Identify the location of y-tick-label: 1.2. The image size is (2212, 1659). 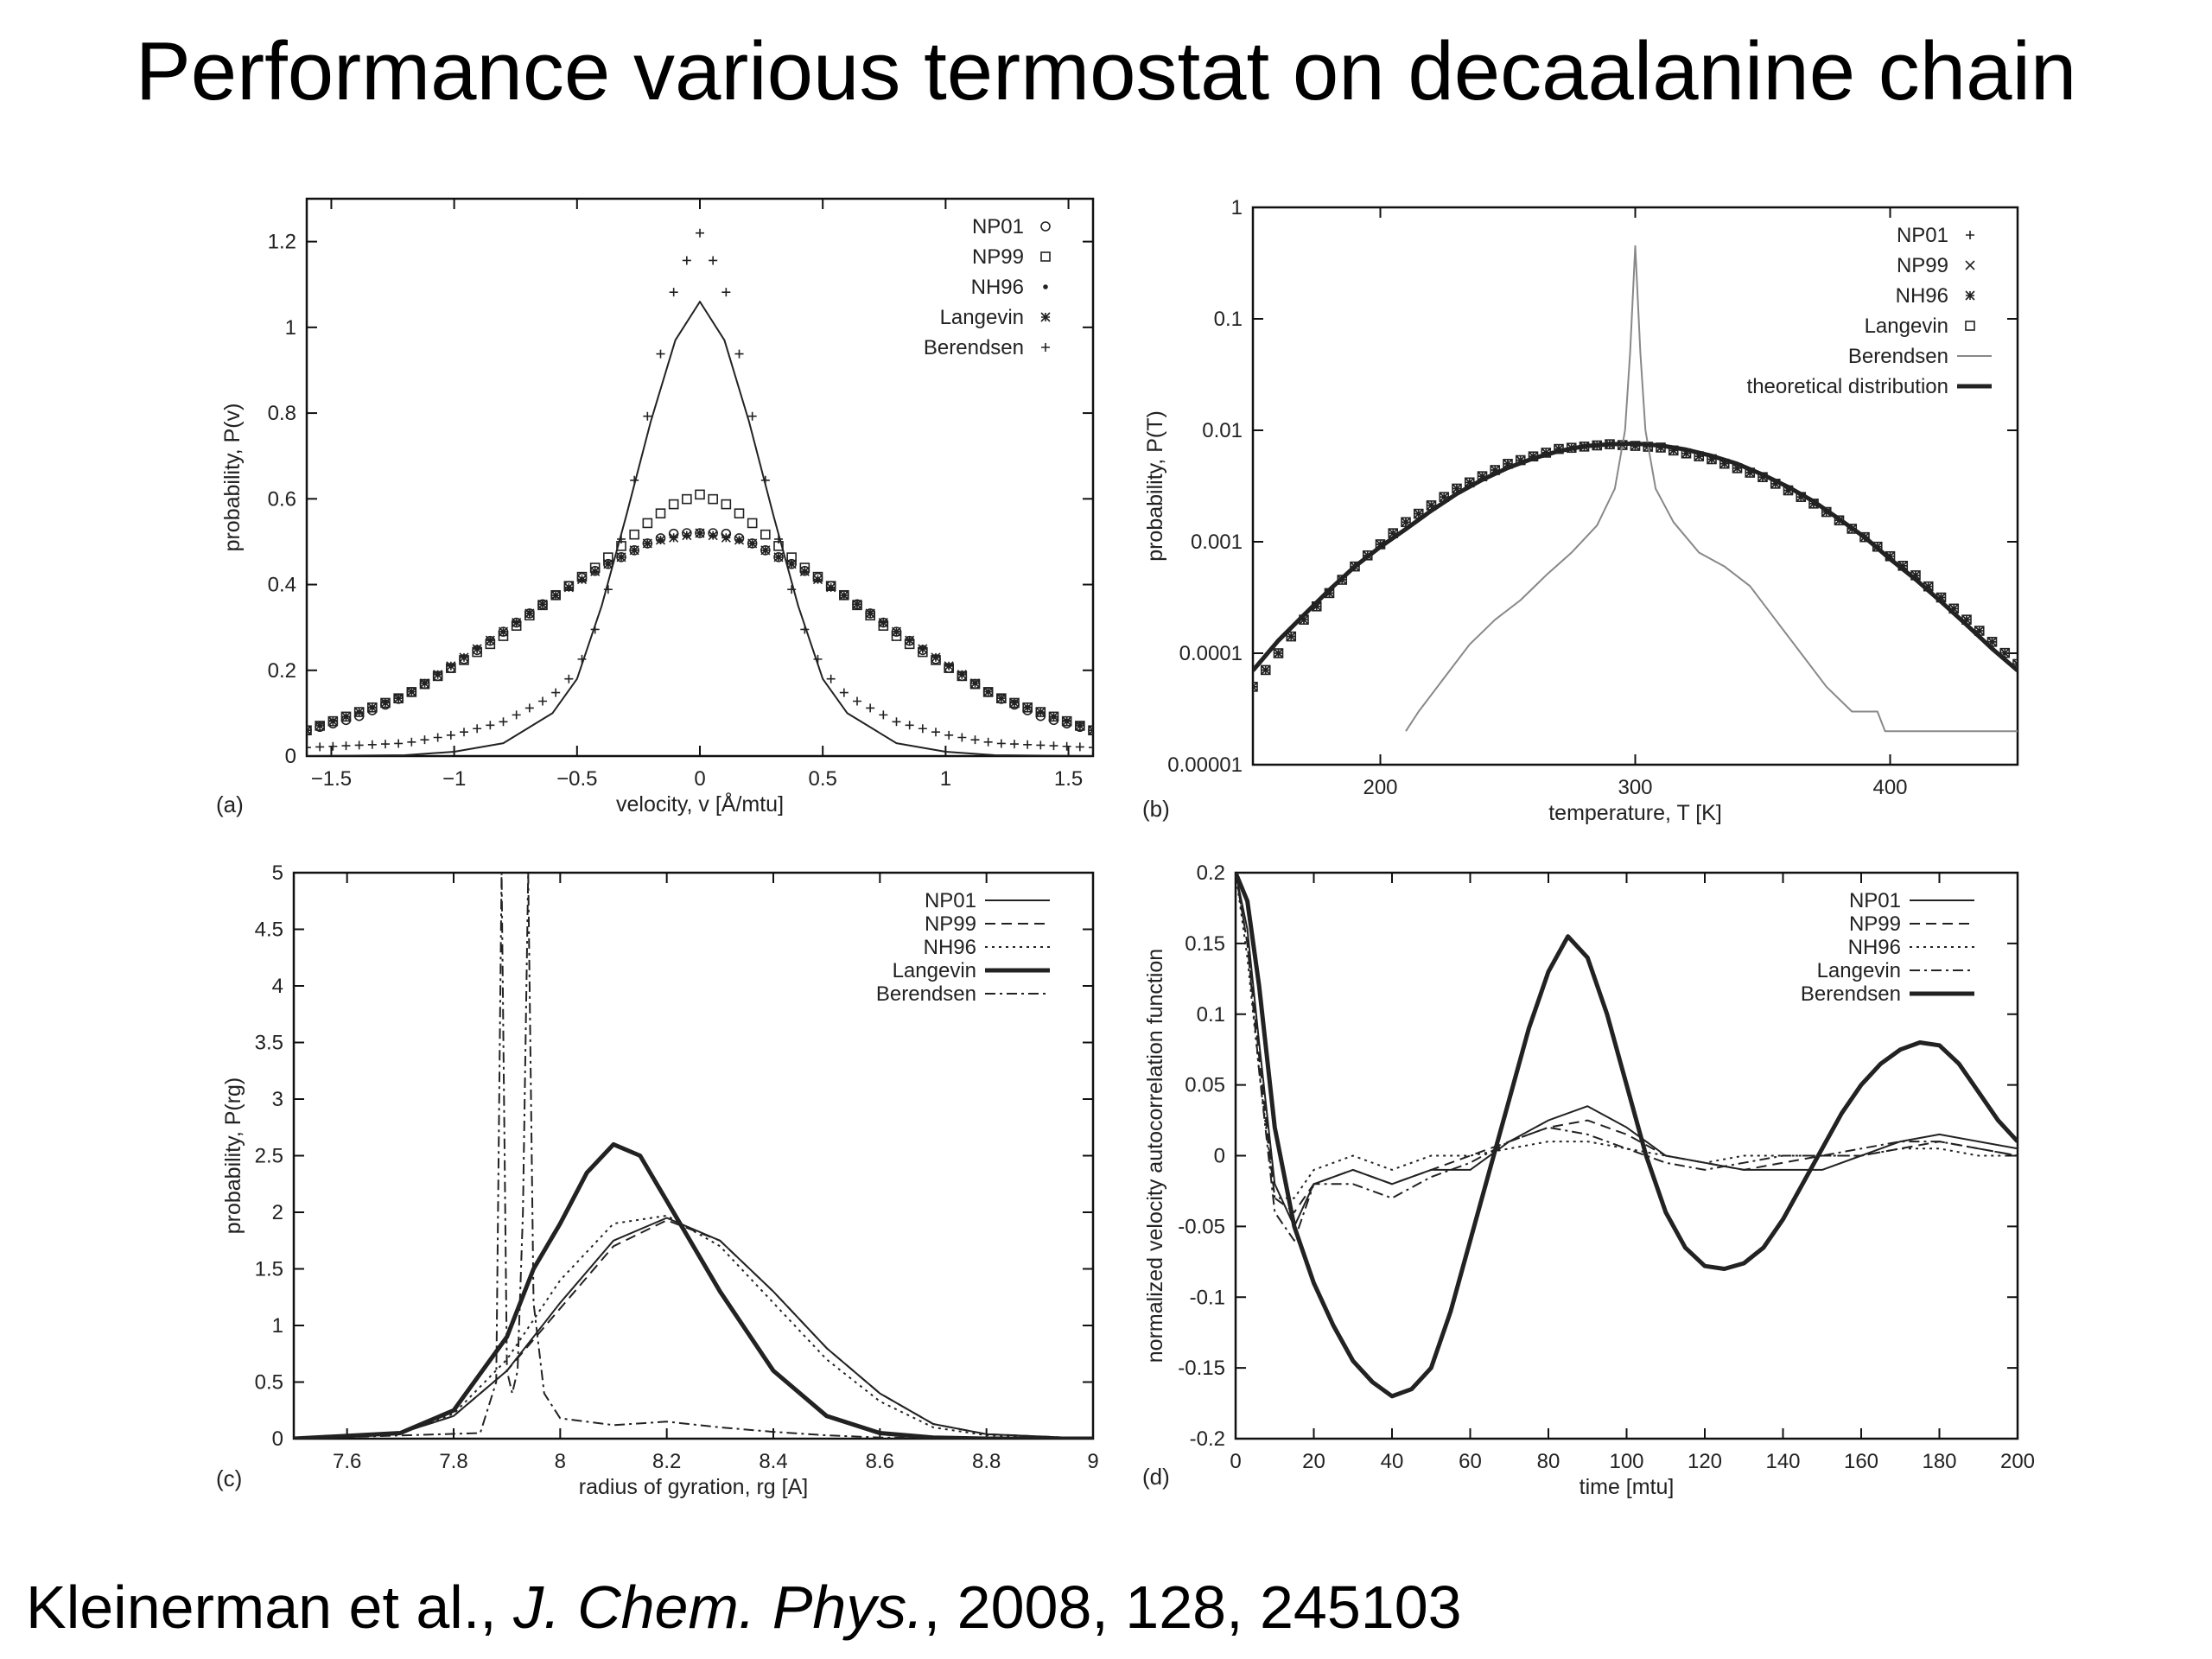
(282, 242).